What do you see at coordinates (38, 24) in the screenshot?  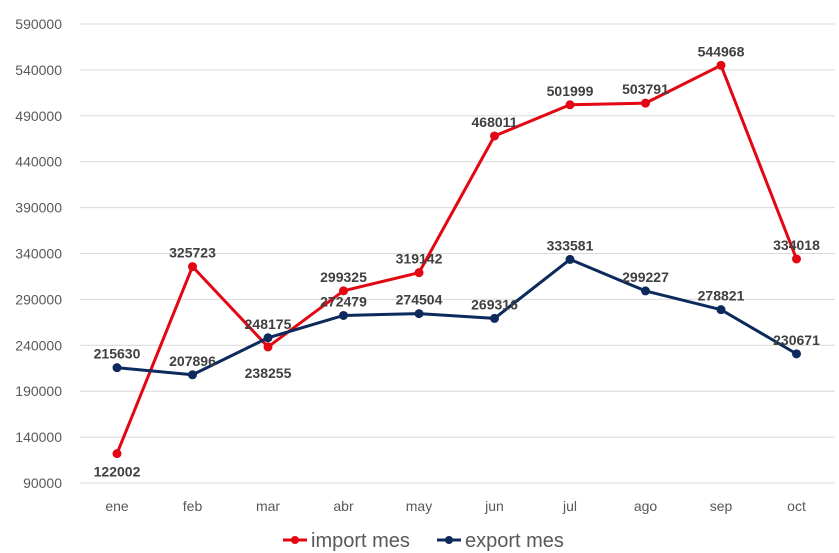 I see `y-tick-label: 590000` at bounding box center [38, 24].